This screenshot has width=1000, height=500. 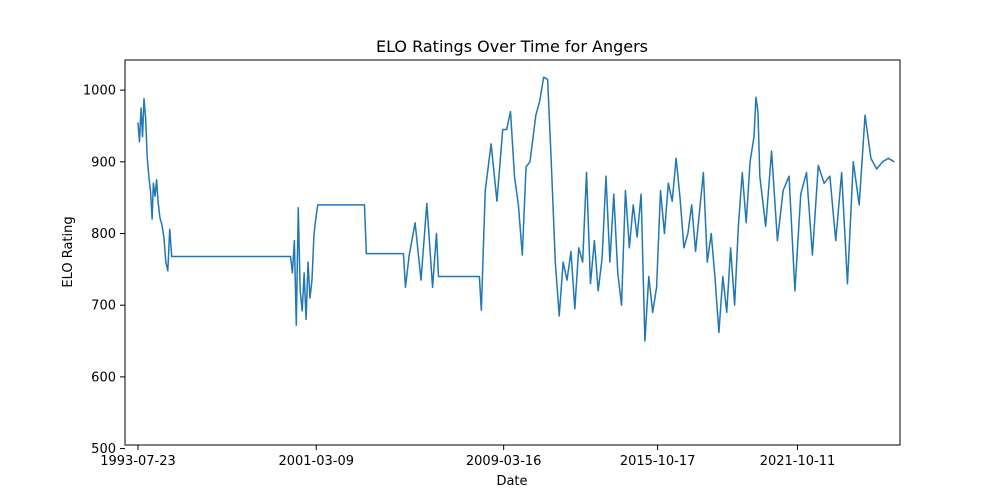 I want to click on x-tick-label: 2015-10-17, so click(x=658, y=461).